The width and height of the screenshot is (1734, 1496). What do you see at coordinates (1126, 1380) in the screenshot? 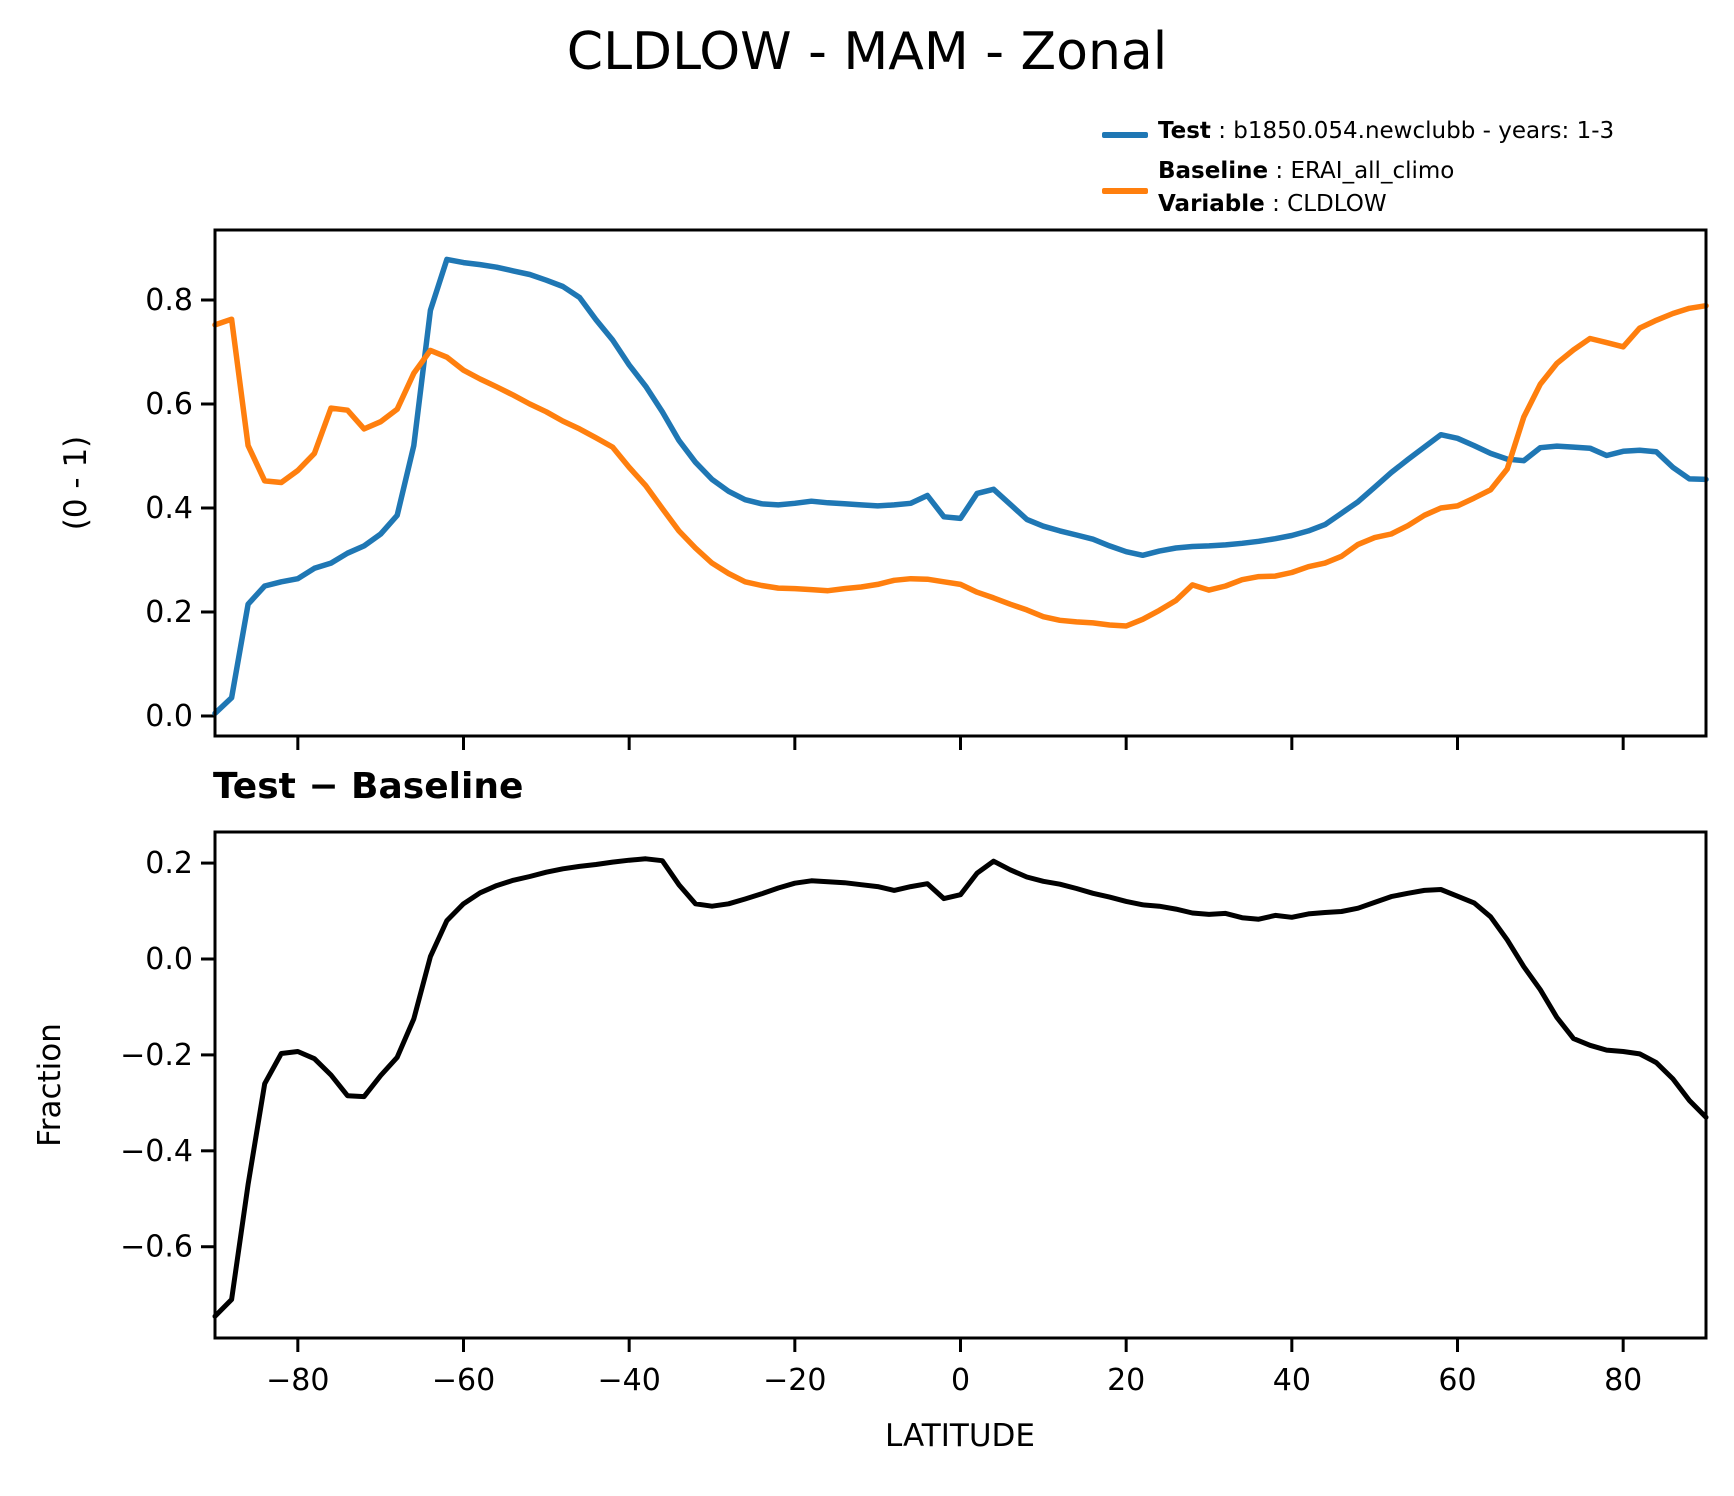
I see `x-tick-label: 20` at bounding box center [1126, 1380].